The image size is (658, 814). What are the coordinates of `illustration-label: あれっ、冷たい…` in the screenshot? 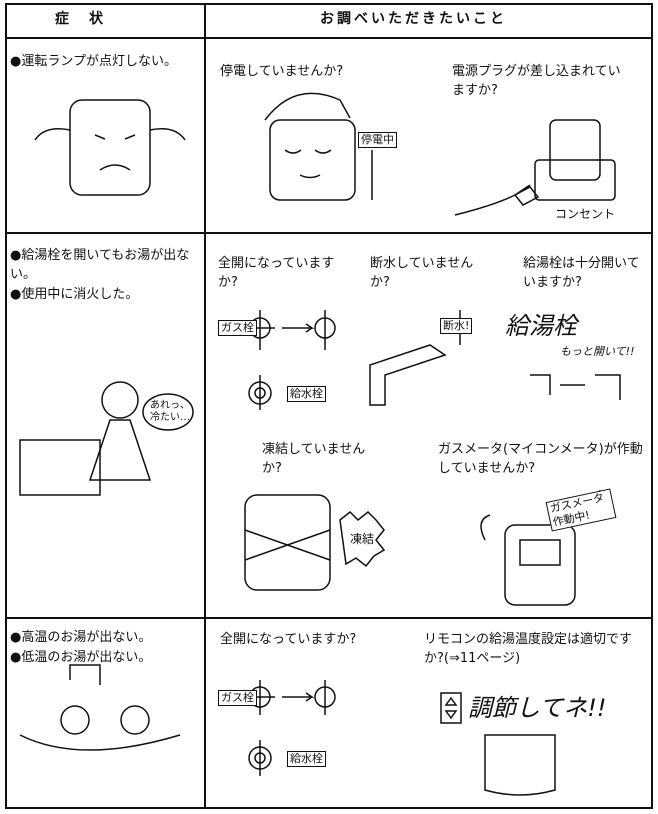 It's located at (170, 411).